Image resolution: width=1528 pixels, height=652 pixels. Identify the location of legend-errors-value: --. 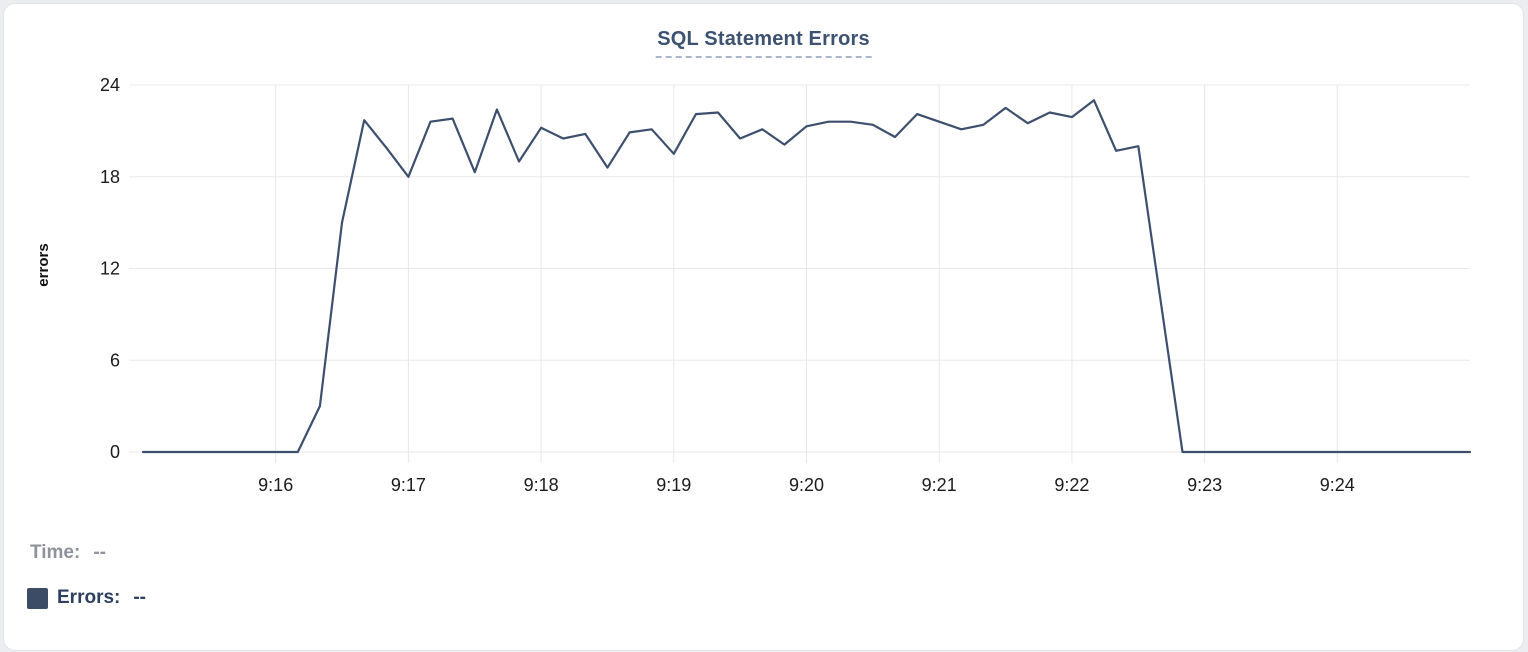
(140, 597).